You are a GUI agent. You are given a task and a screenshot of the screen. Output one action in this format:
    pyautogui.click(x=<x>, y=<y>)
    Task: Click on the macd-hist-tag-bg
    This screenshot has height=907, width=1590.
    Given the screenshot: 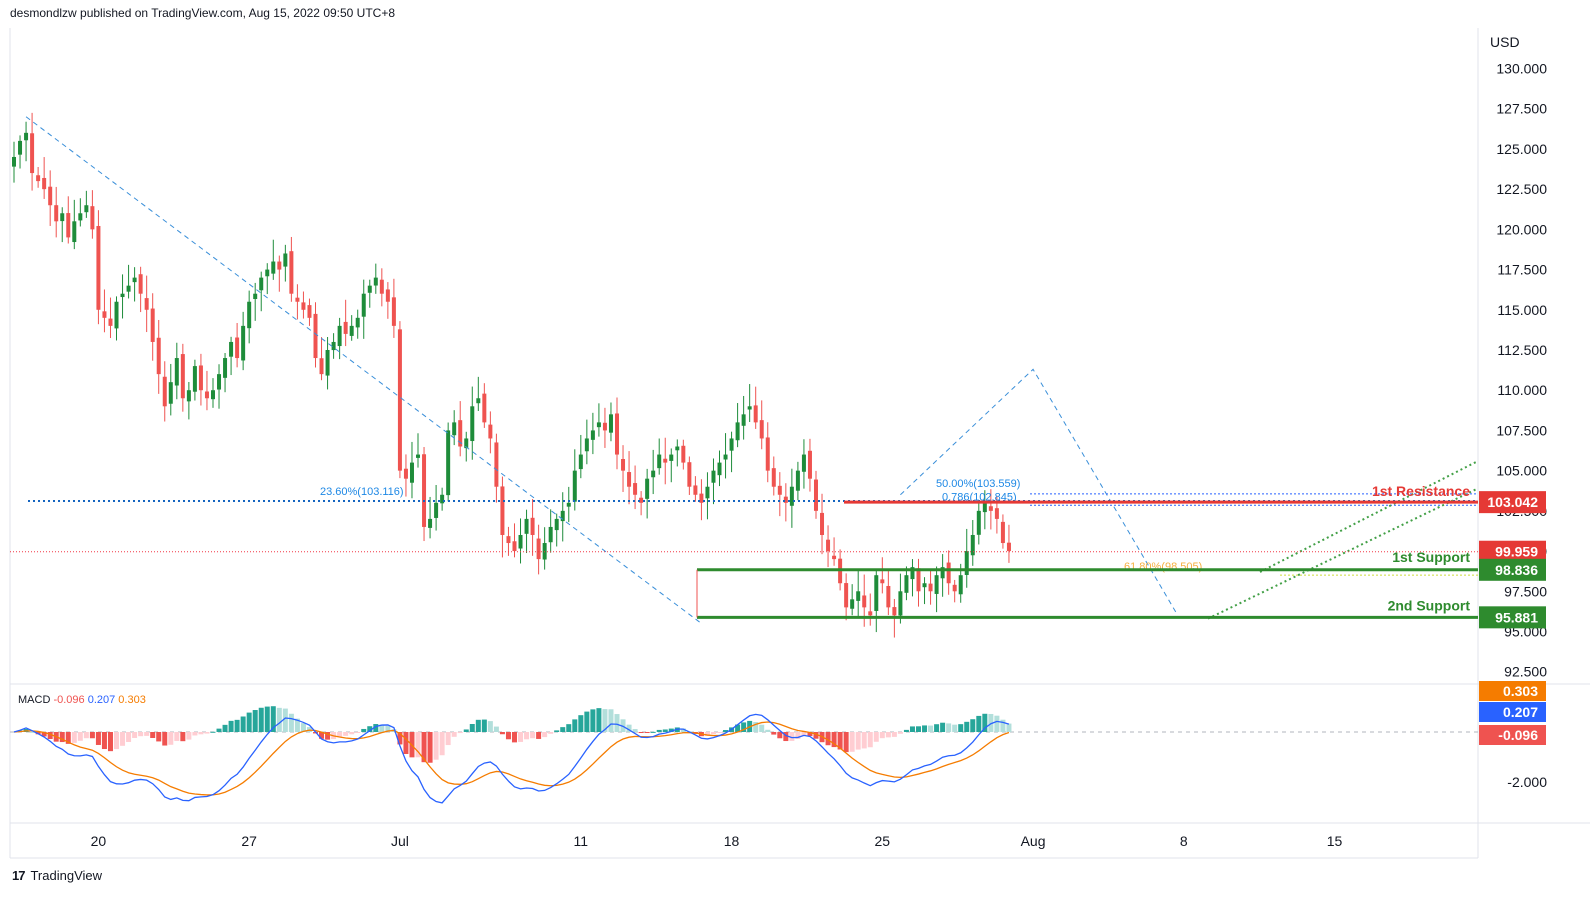 What is the action you would take?
    pyautogui.click(x=1512, y=735)
    